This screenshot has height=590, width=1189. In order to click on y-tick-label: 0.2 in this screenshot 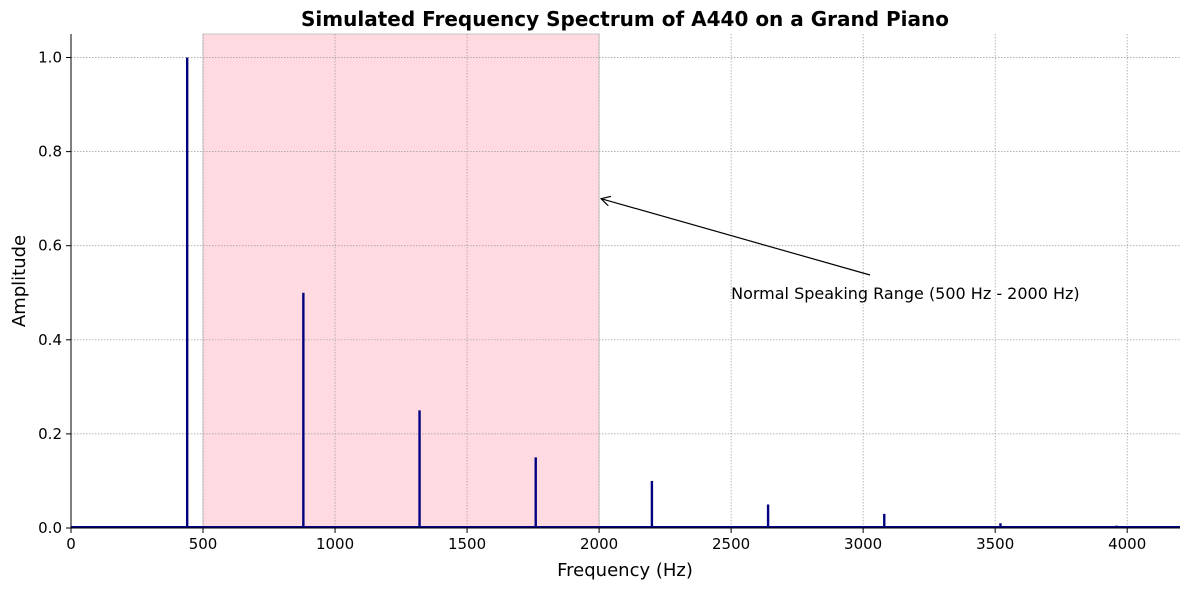, I will do `click(50, 434)`.